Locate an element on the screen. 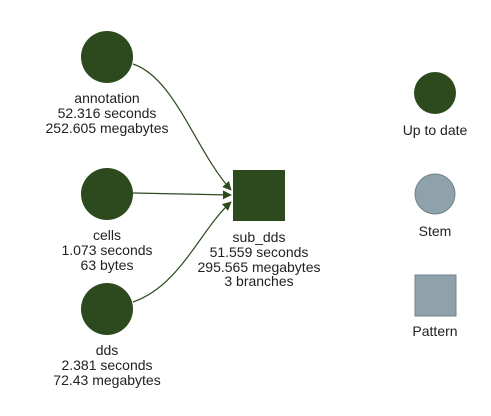  node-dds: dds 2.381 seconds 72.43 megabytes is located at coordinates (107, 335).